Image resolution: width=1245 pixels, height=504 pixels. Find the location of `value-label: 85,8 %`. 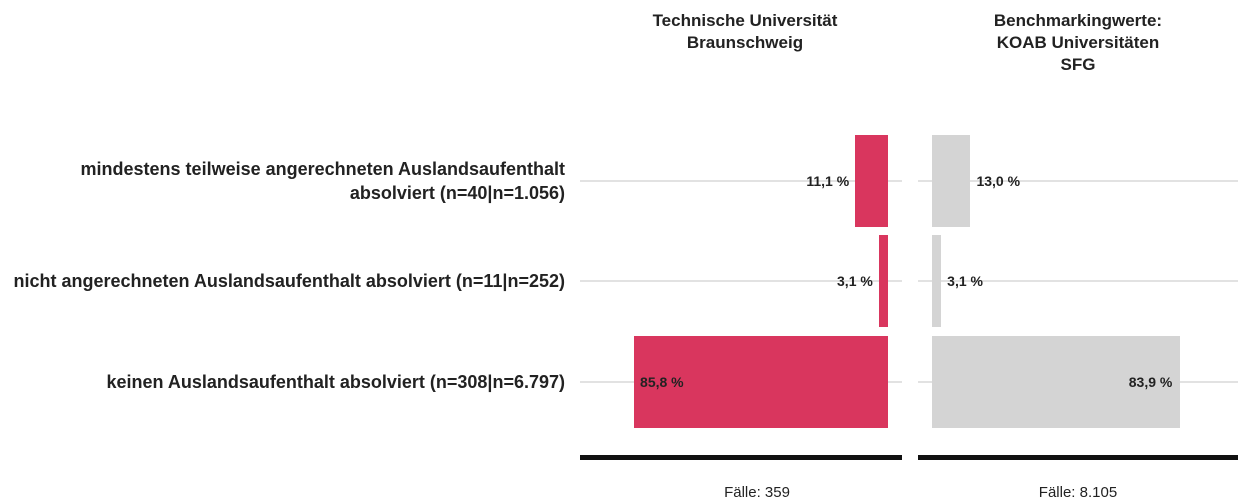

value-label: 85,8 % is located at coordinates (662, 382).